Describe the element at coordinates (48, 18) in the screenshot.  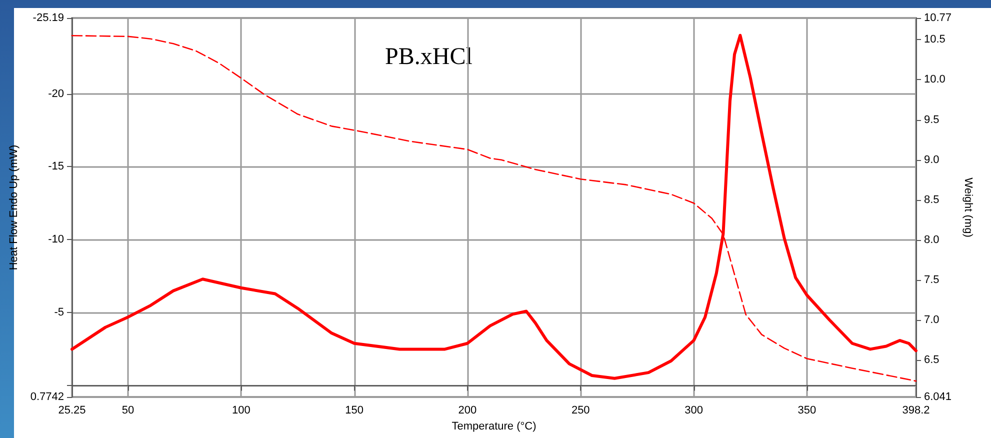
I see `y-tick-label: -25.19` at that location.